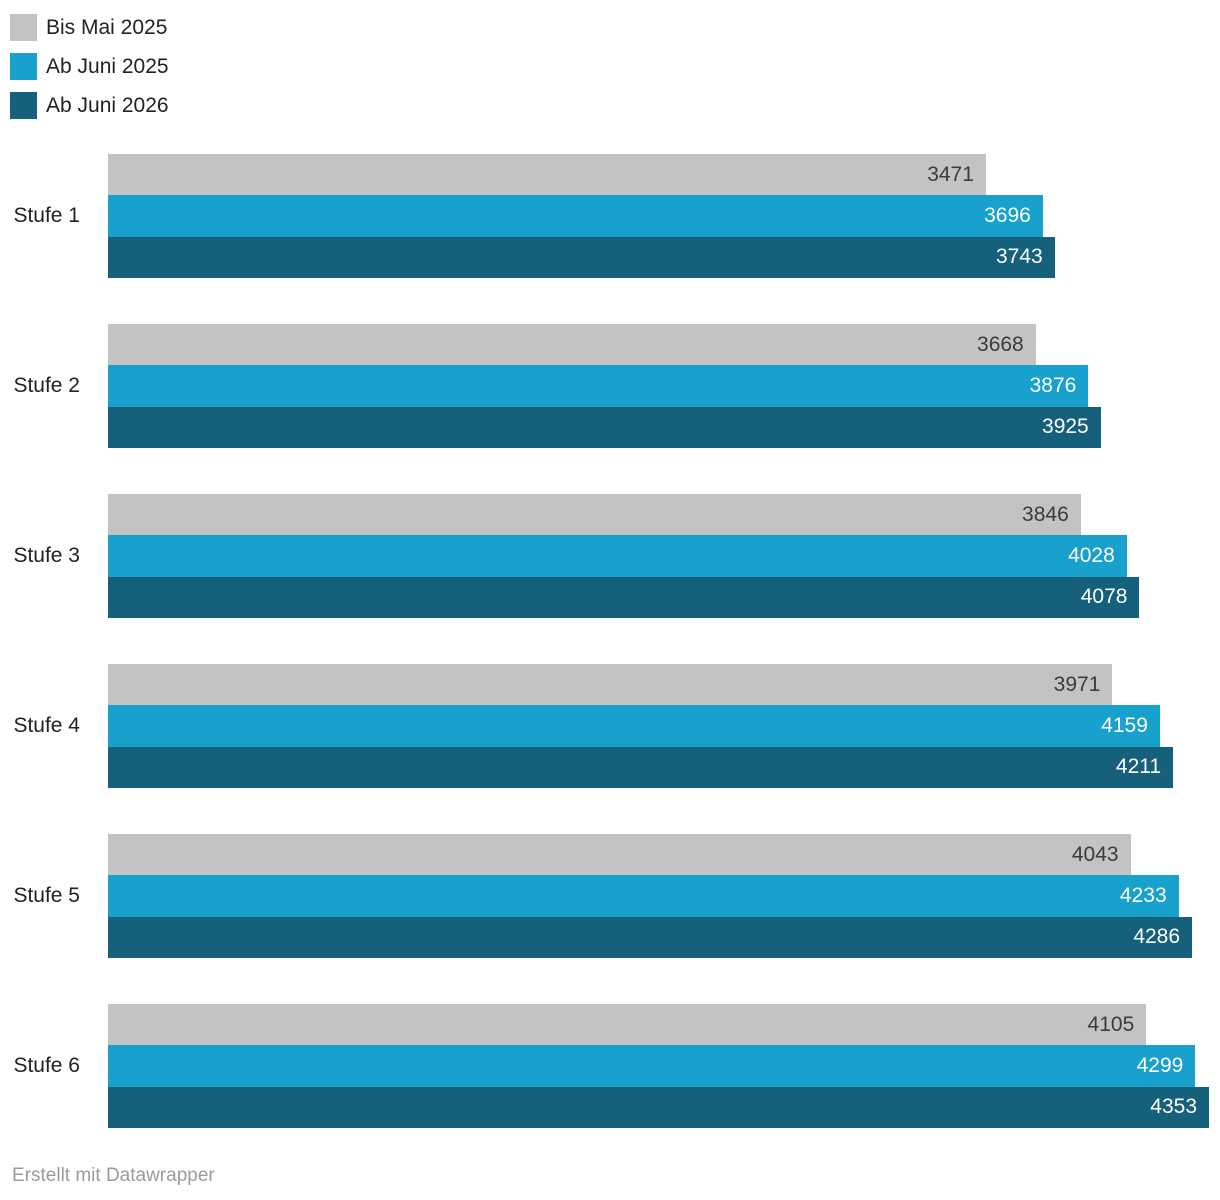 This screenshot has height=1200, width=1220. What do you see at coordinates (572, 344) in the screenshot?
I see `bar-stufe-2-series-0: 3668` at bounding box center [572, 344].